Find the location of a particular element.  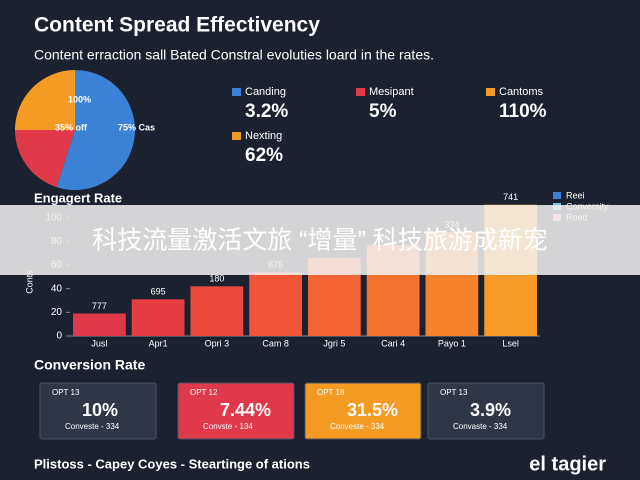

card-note: Convaste - 334 is located at coordinates (480, 426).